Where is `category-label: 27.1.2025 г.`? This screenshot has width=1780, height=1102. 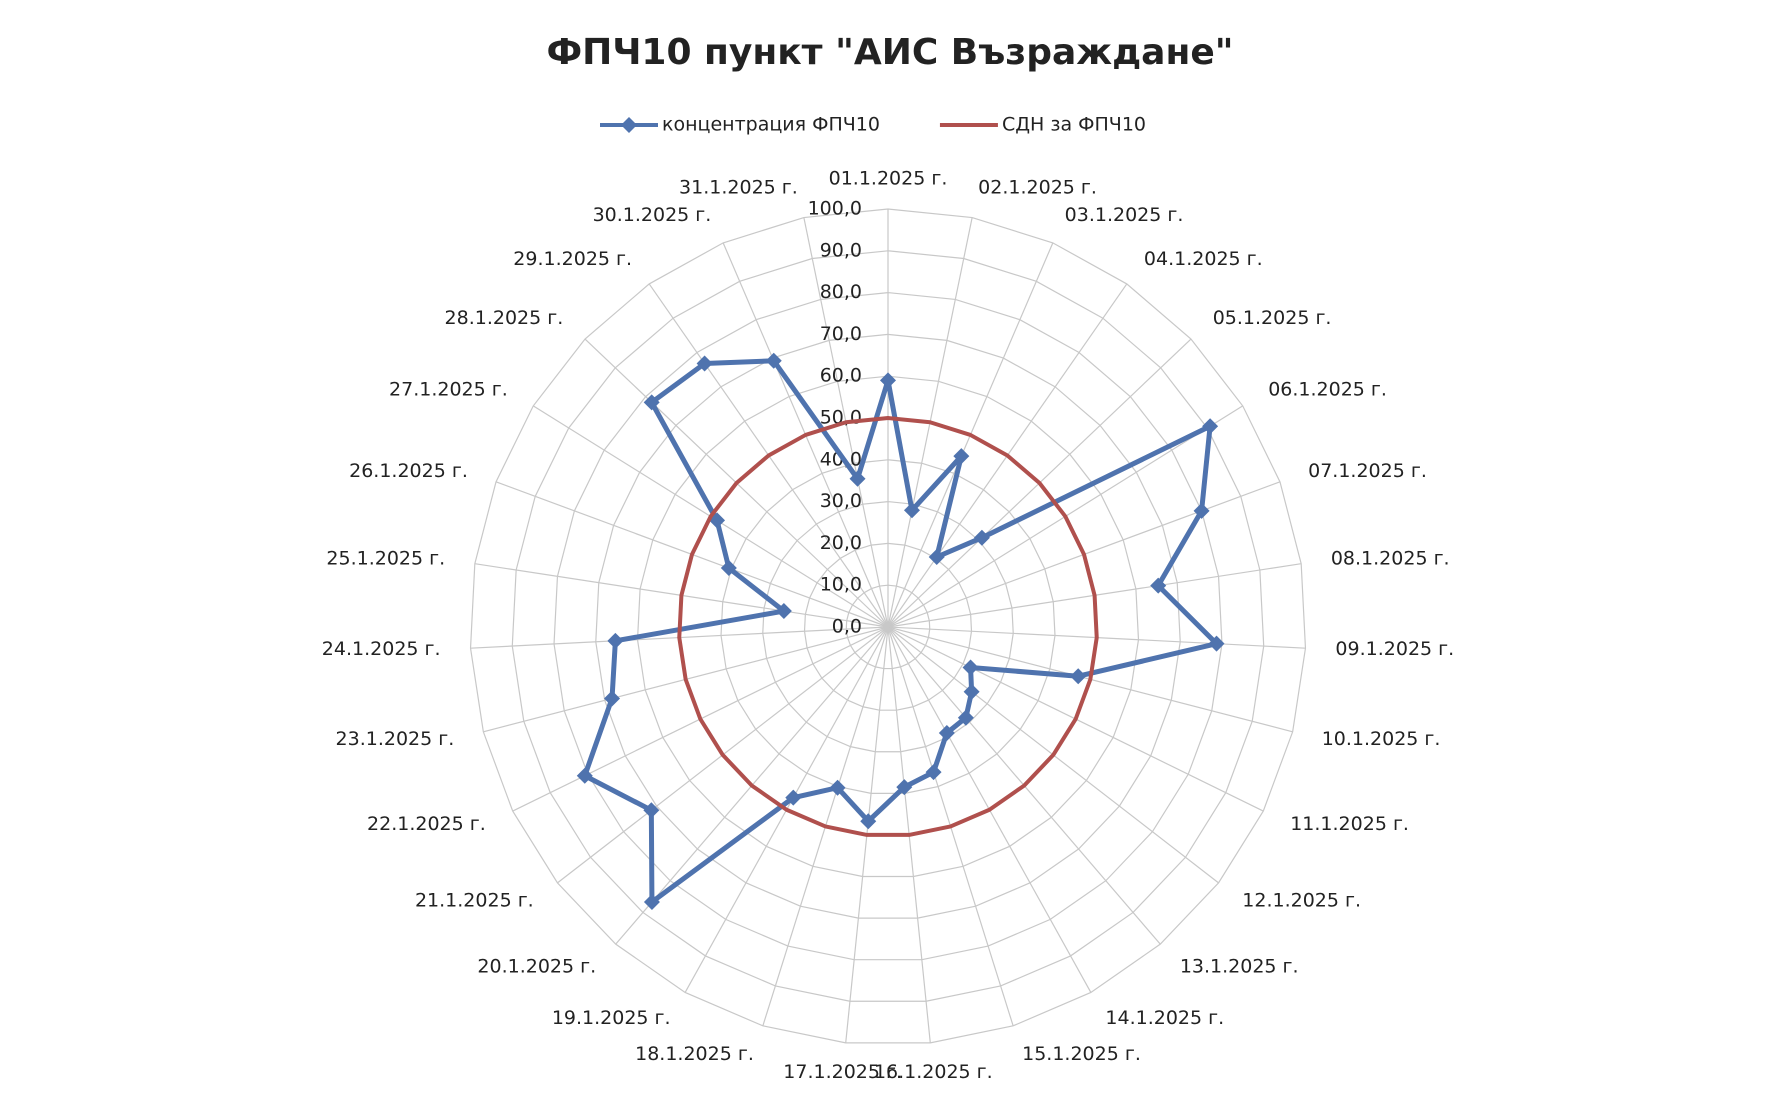 category-label: 27.1.2025 г. is located at coordinates (448, 390).